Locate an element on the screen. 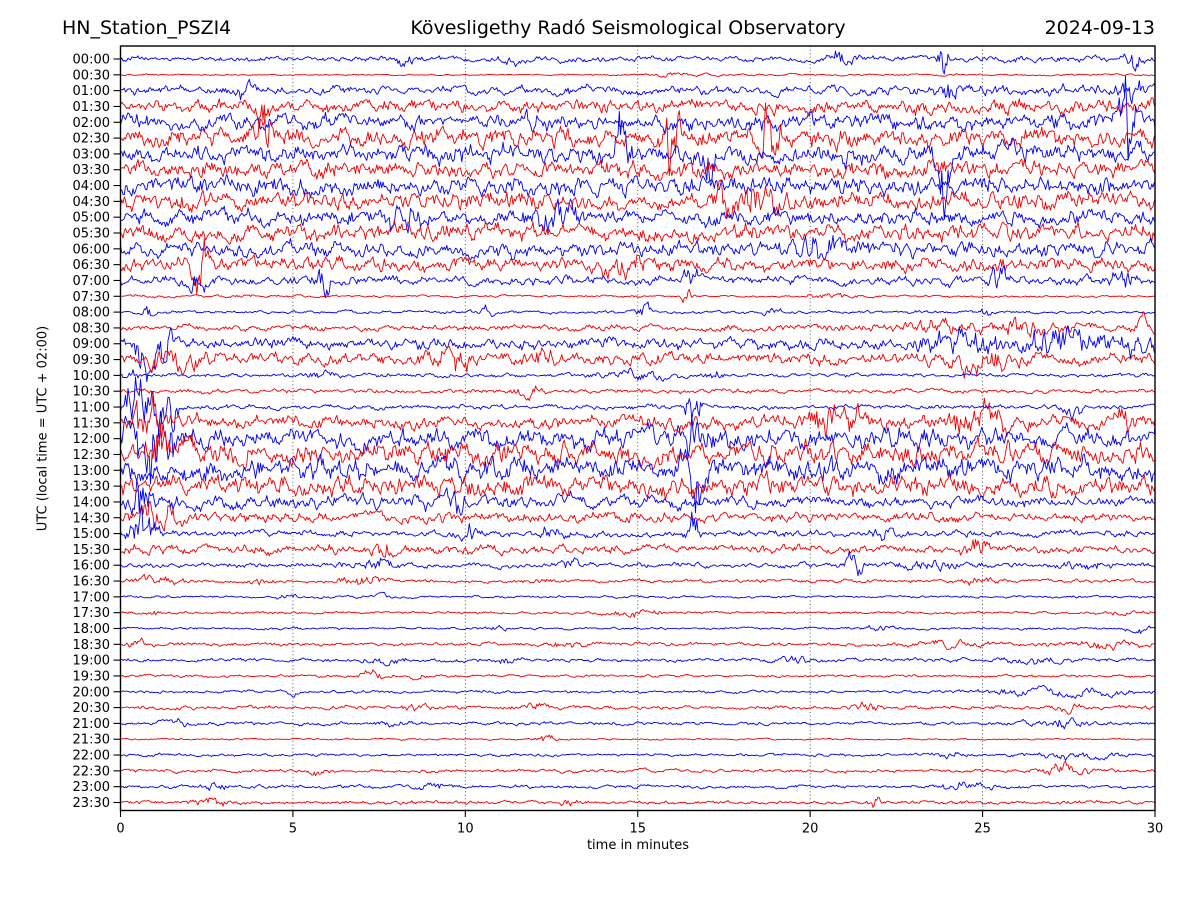 Image resolution: width=1200 pixels, height=900 pixels. row-time-label: 07:30 is located at coordinates (91, 297).